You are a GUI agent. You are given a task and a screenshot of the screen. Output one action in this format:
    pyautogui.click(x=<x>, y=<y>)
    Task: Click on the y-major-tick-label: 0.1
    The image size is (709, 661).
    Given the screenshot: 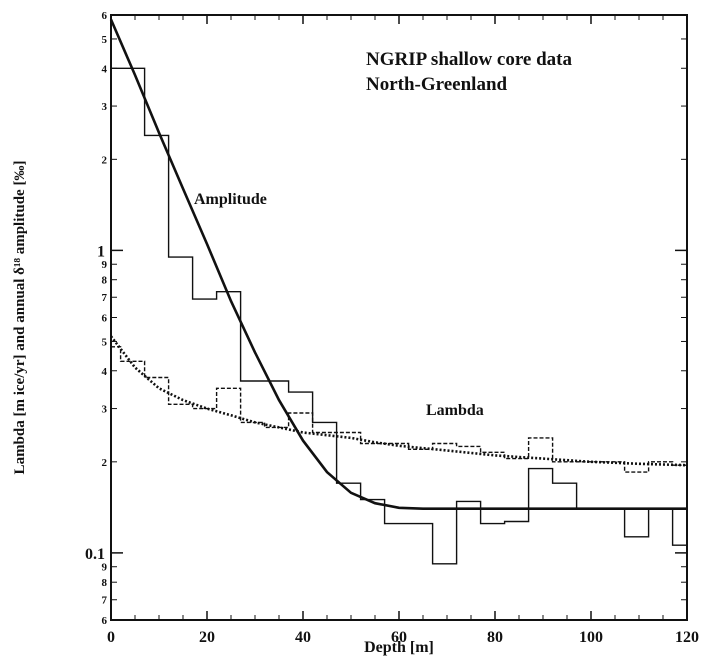 What is the action you would take?
    pyautogui.click(x=95, y=554)
    